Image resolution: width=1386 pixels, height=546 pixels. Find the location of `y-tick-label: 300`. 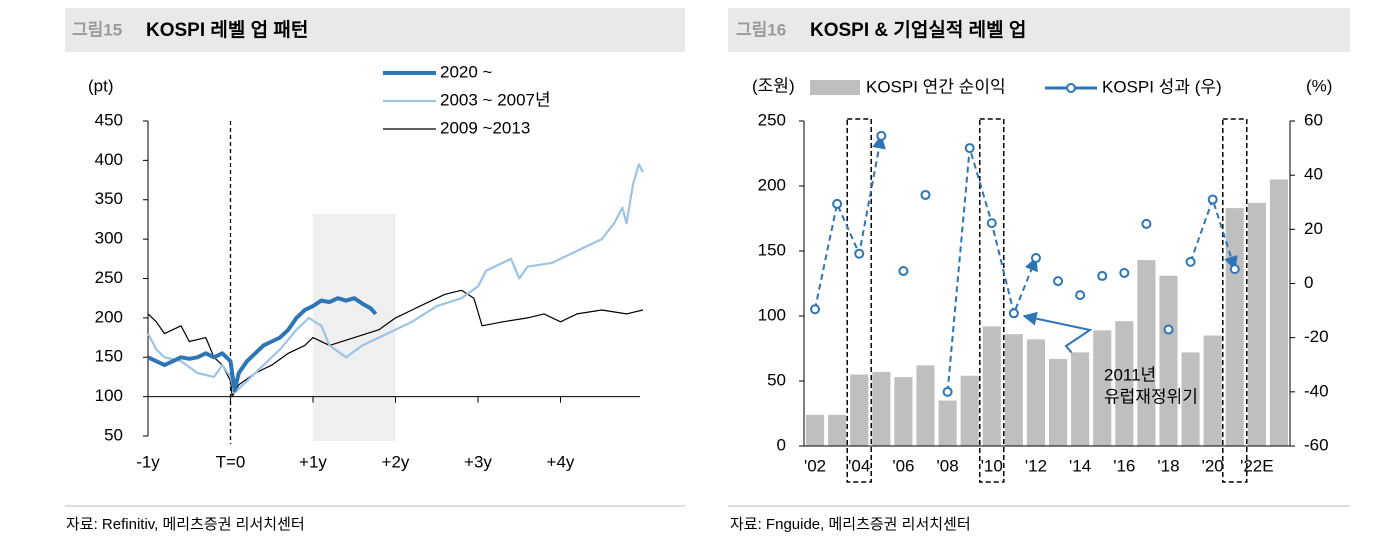

y-tick-label: 300 is located at coordinates (109, 238).